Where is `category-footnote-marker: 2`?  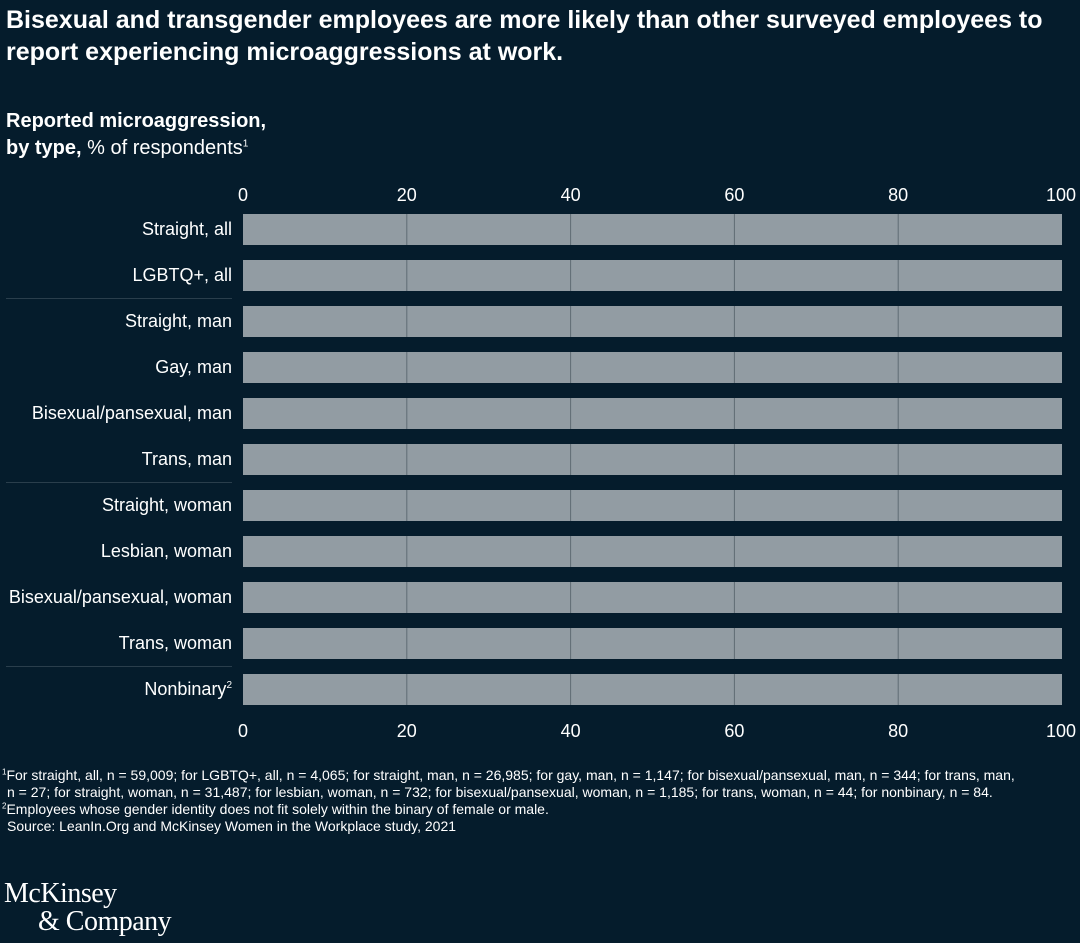
category-footnote-marker: 2 is located at coordinates (229, 685).